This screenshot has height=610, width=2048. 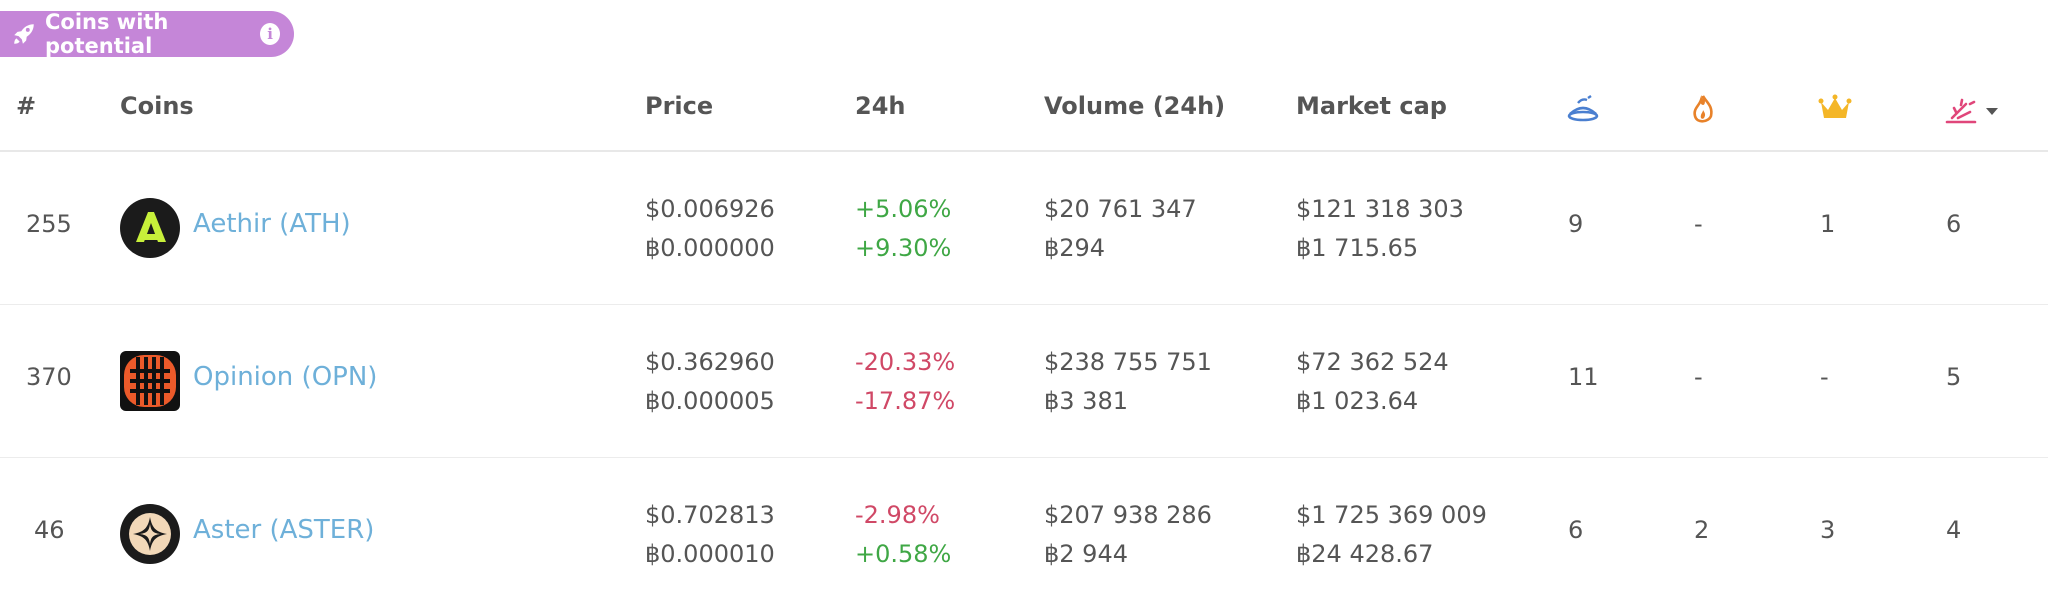 I want to click on dish-icon, so click(x=1584, y=110).